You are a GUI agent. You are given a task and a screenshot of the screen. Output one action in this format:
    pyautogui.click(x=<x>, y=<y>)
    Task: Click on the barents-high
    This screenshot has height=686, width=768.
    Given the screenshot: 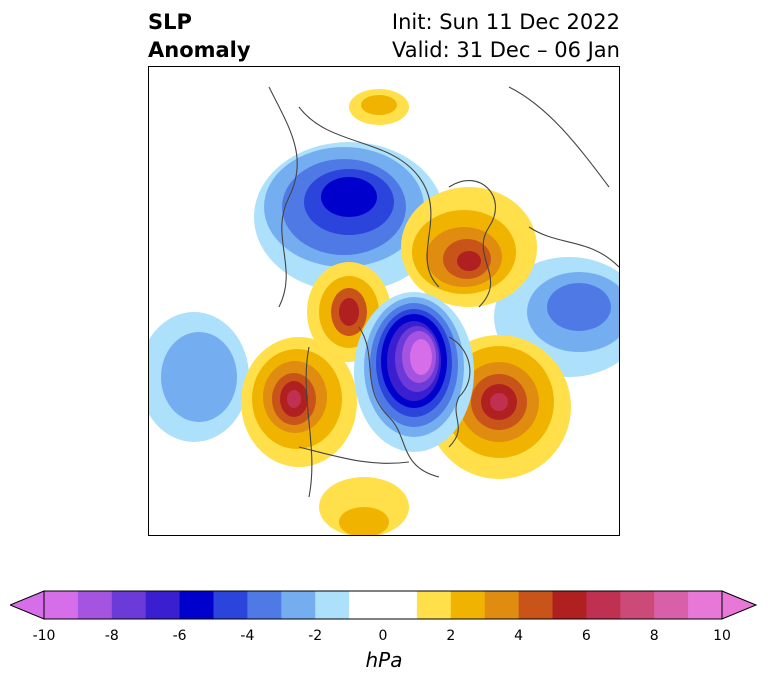 What is the action you would take?
    pyautogui.click(x=469, y=247)
    